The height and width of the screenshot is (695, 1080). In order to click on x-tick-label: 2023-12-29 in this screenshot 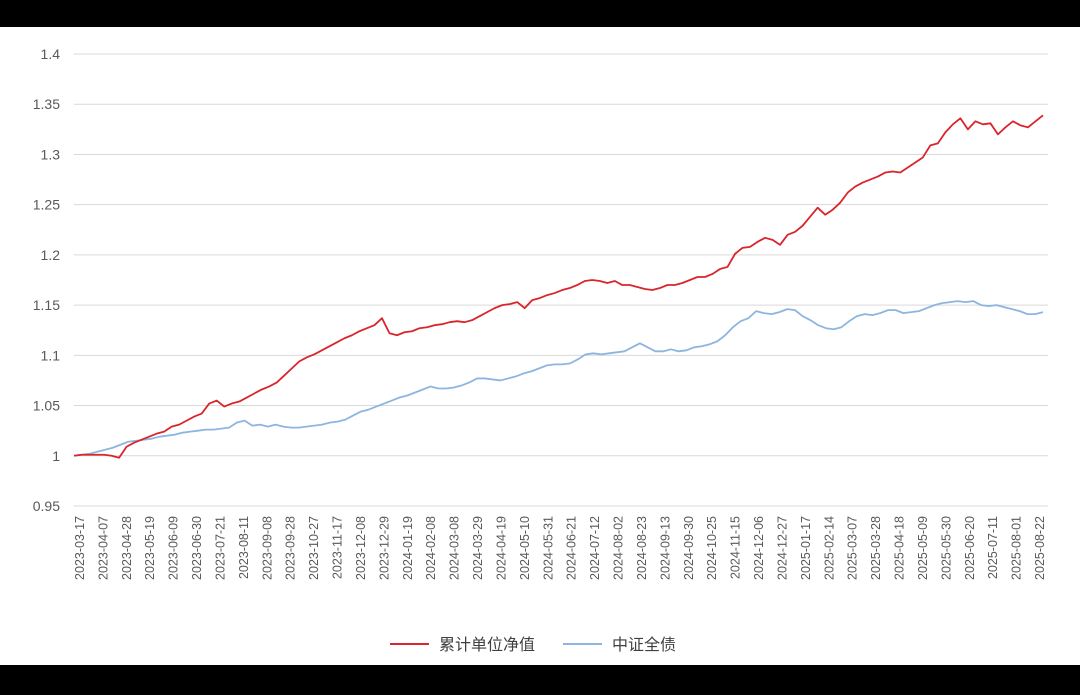, I will do `click(384, 548)`.